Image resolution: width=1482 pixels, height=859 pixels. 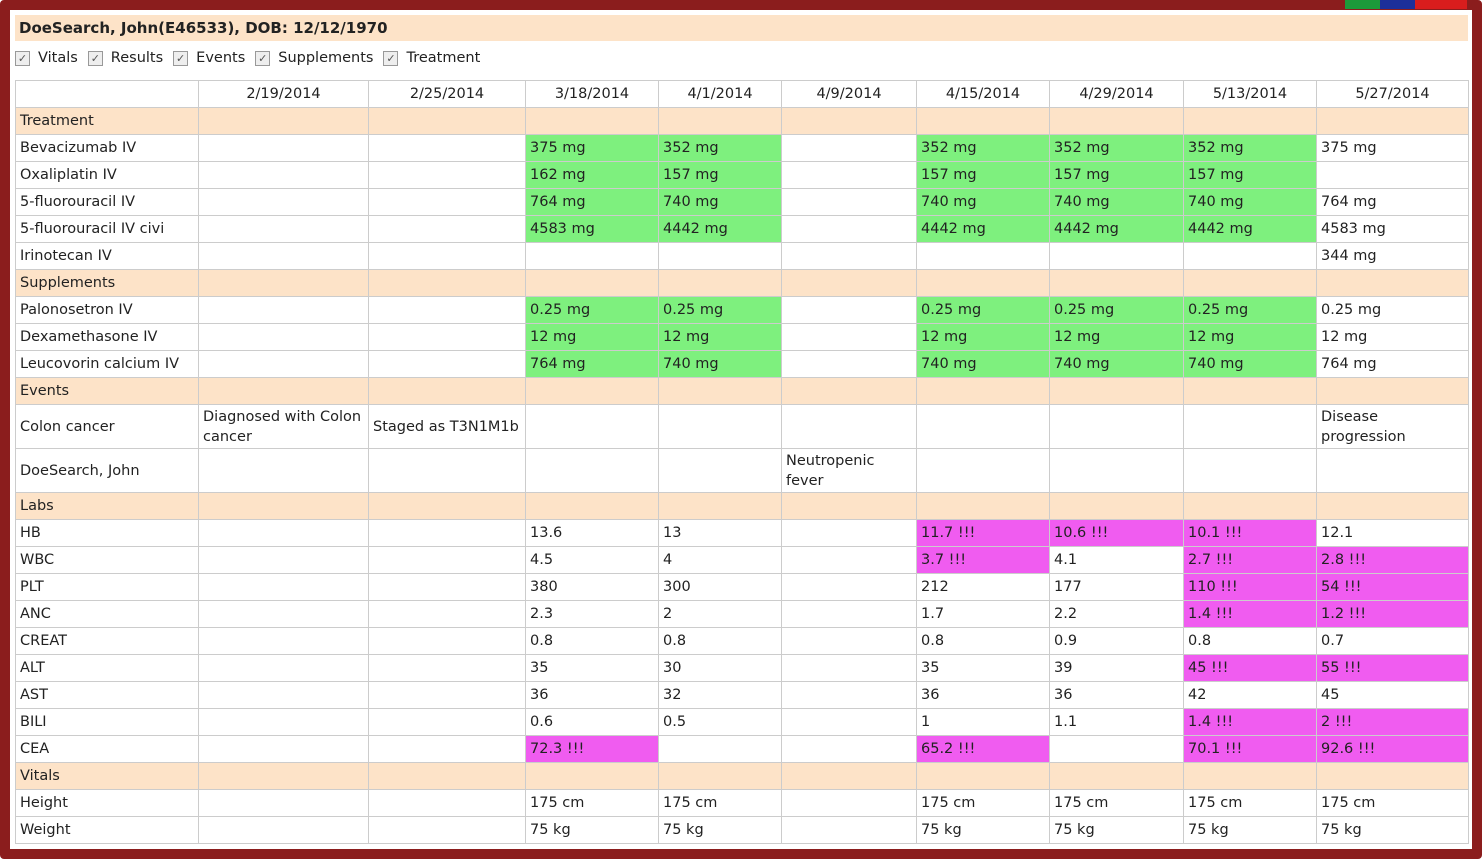 What do you see at coordinates (107, 587) in the screenshot?
I see `row-label: PLT` at bounding box center [107, 587].